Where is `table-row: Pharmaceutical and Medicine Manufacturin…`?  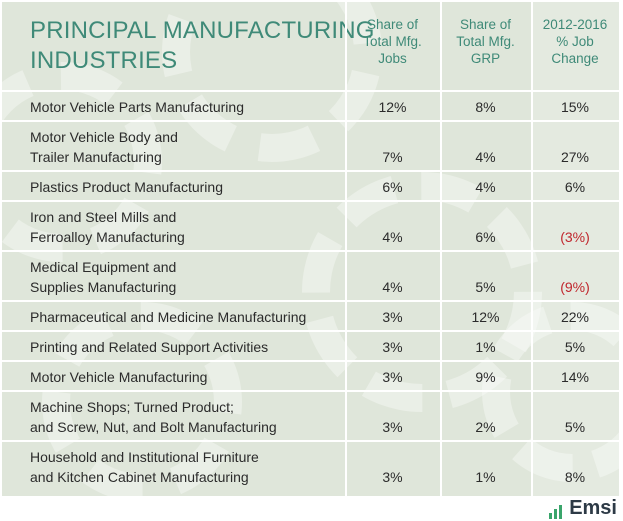
table-row: Pharmaceutical and Medicine Manufacturin… is located at coordinates (310, 315).